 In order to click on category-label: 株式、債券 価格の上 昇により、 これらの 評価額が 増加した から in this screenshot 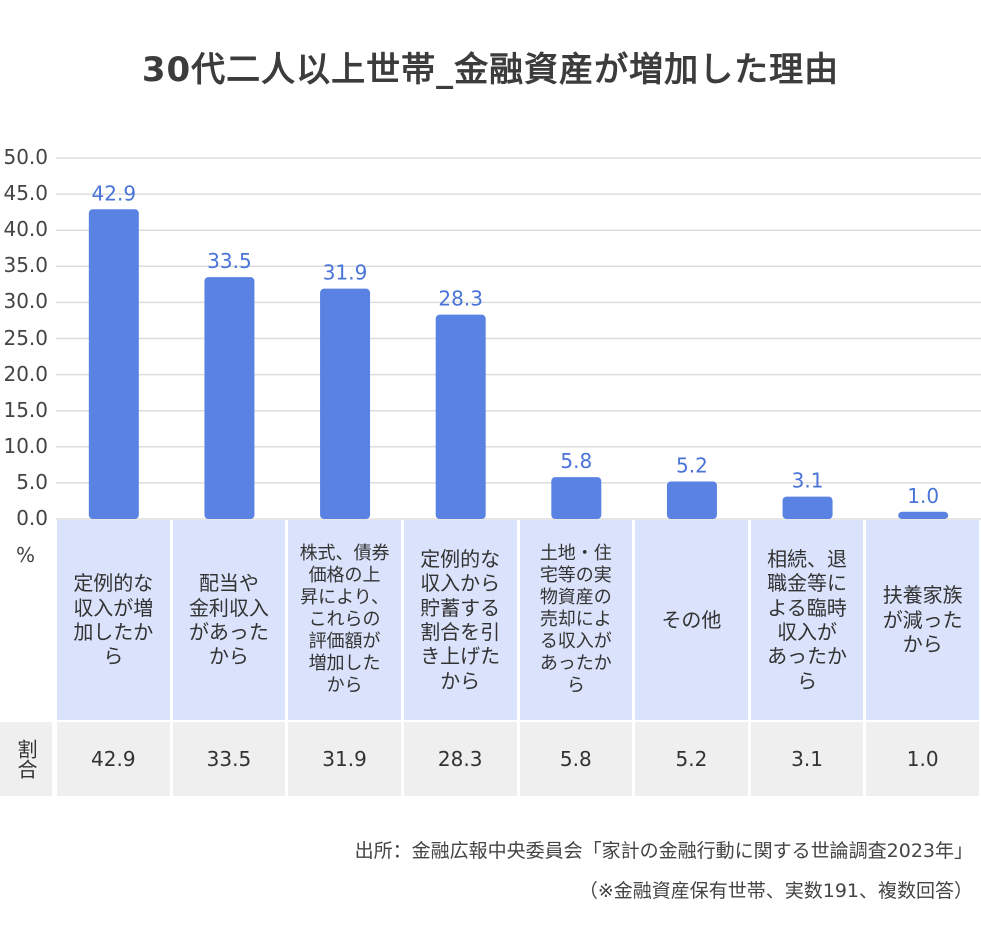, I will do `click(344, 620)`.